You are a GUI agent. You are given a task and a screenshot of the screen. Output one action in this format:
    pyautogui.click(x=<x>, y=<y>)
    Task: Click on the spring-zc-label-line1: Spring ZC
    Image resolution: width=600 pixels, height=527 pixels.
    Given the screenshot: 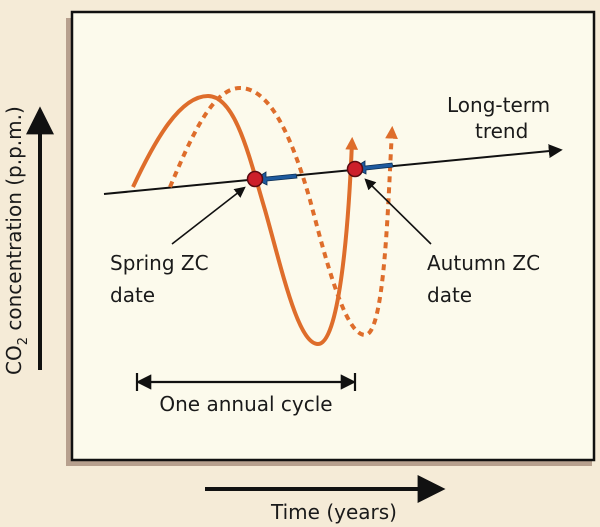 What is the action you would take?
    pyautogui.click(x=159, y=263)
    